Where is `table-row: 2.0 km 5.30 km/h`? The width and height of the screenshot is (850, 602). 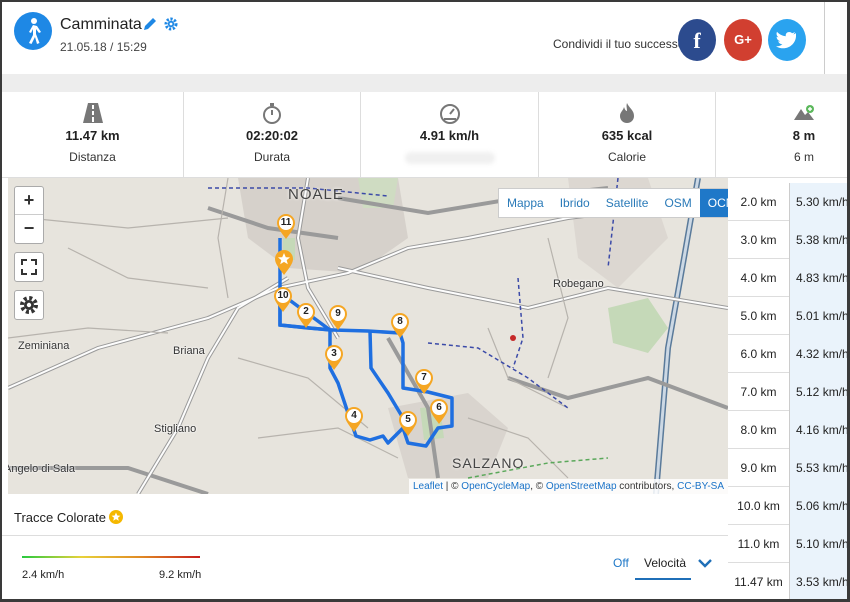 table-row: 2.0 km 5.30 km/h is located at coordinates (787, 202).